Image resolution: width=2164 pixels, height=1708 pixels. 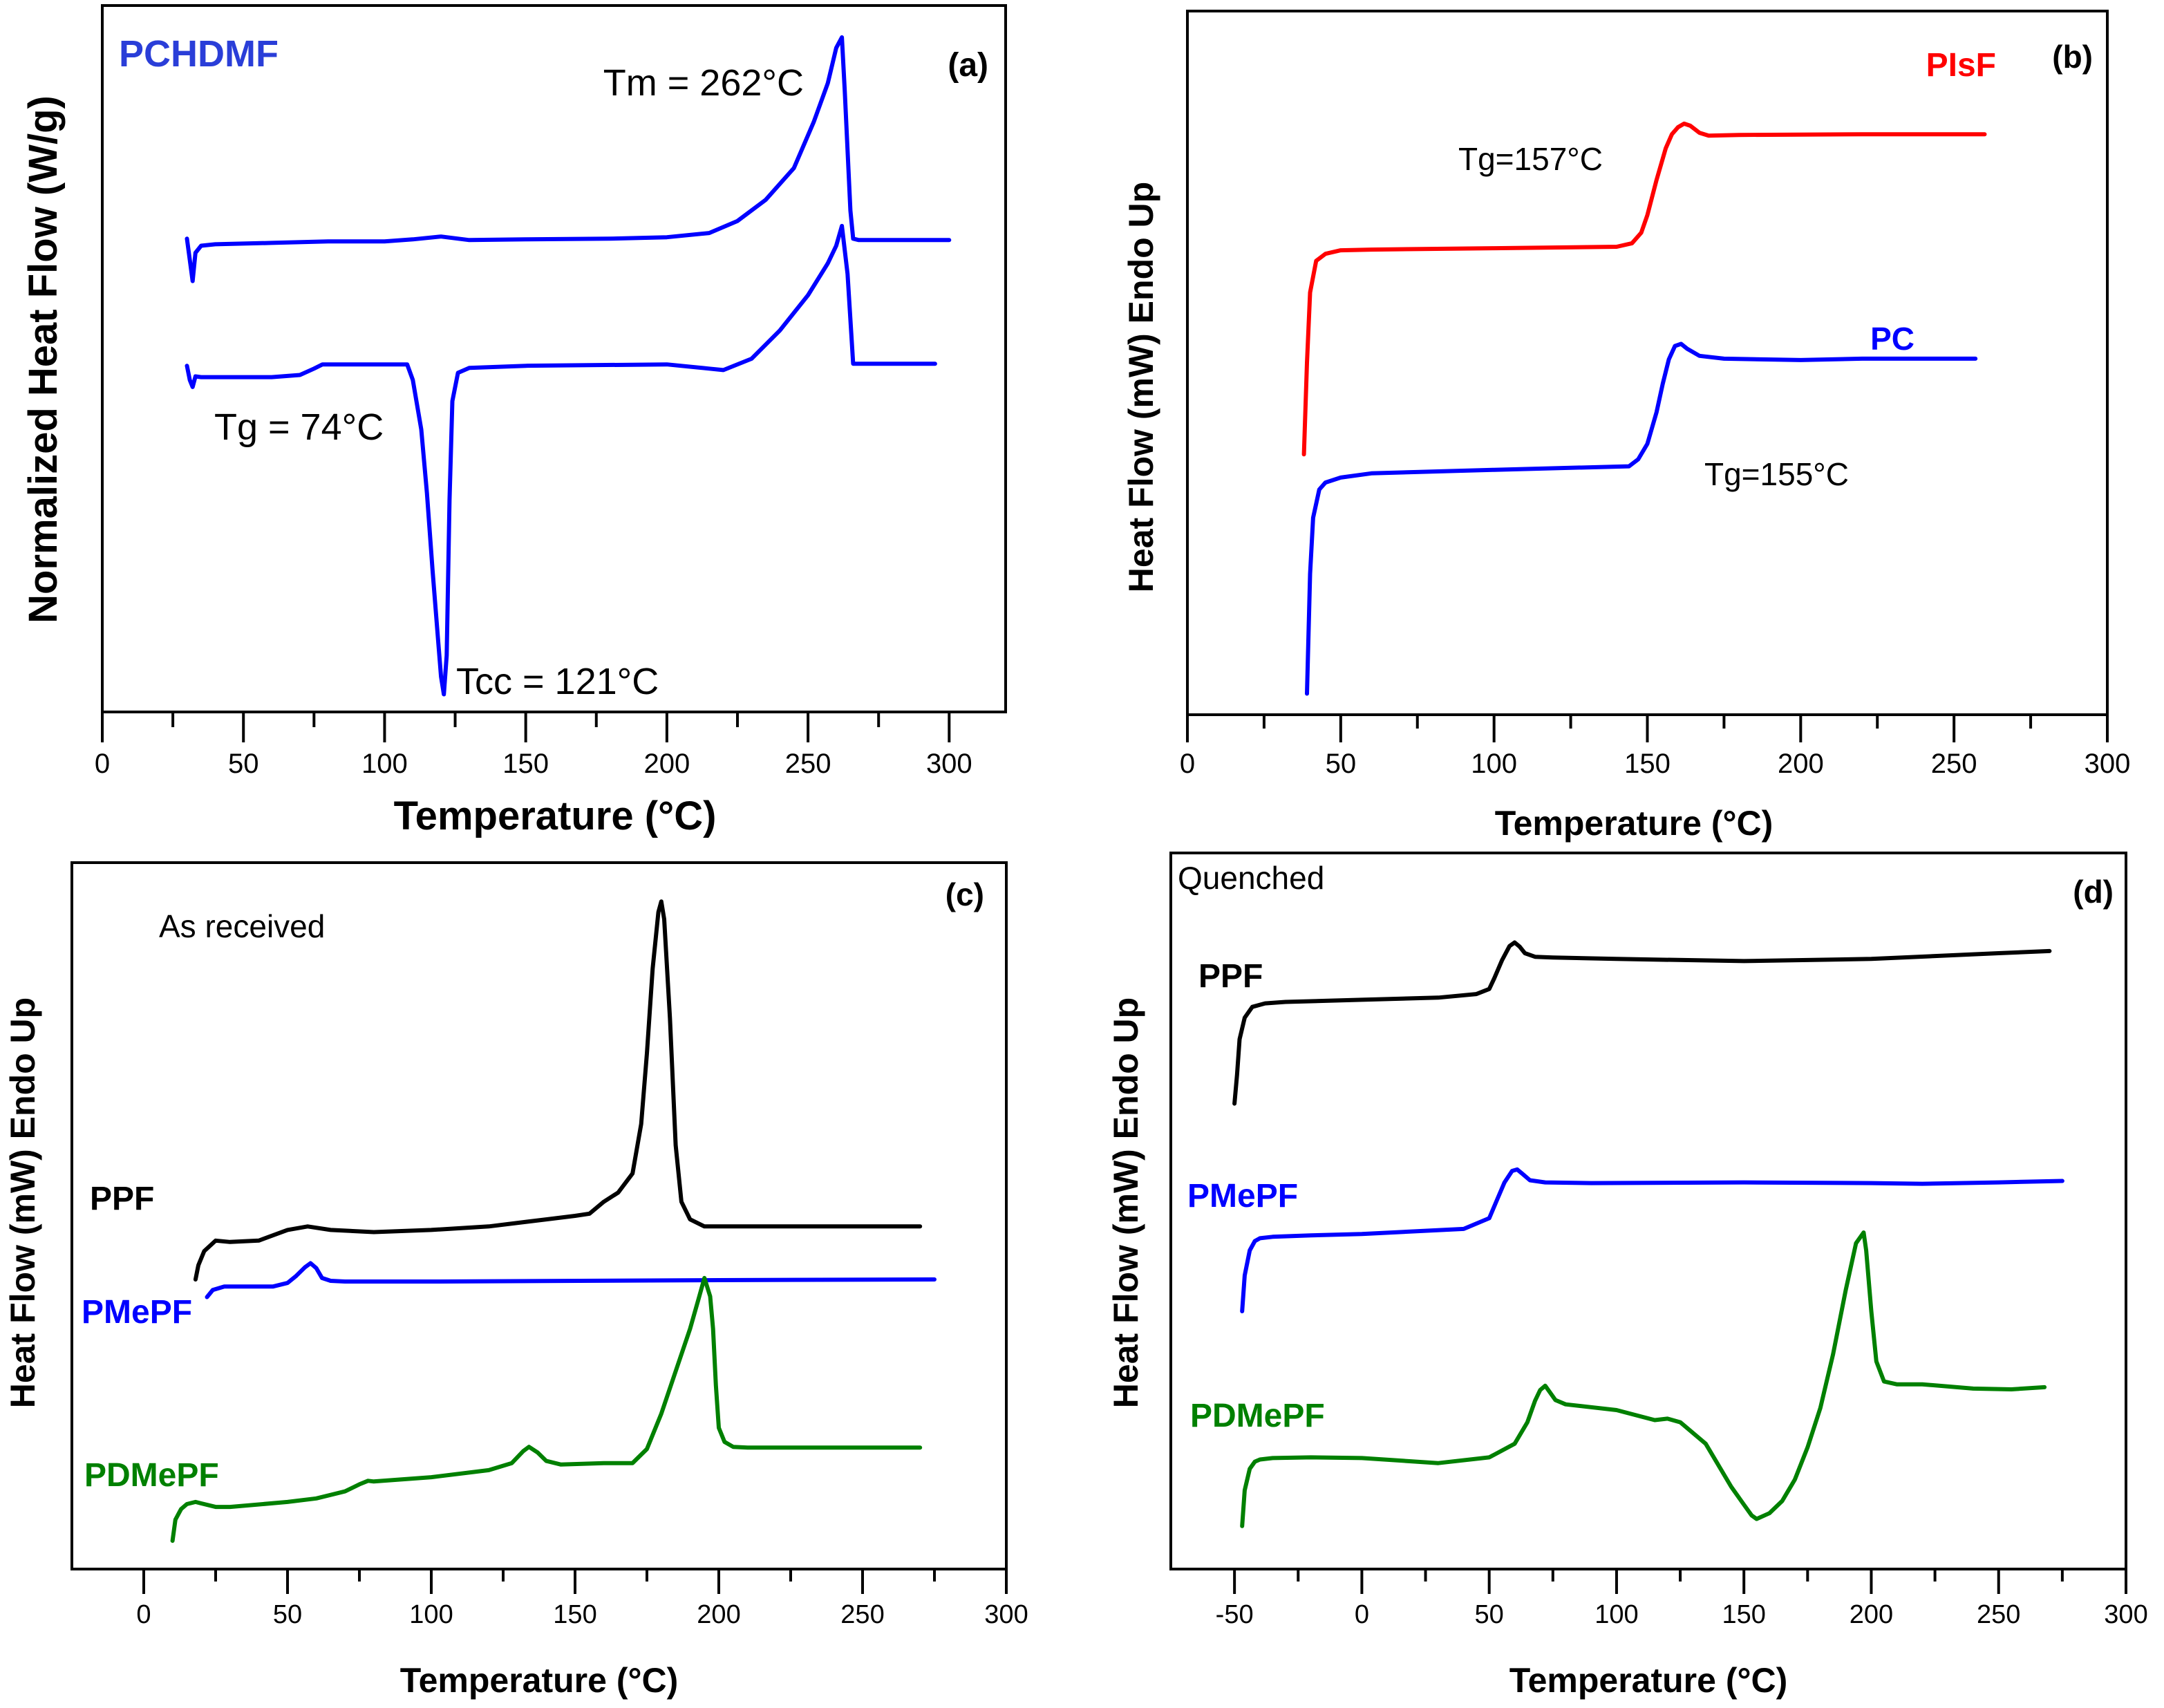 I want to click on panel-a-tg-annotation: Tg = 74°C, so click(x=299, y=427).